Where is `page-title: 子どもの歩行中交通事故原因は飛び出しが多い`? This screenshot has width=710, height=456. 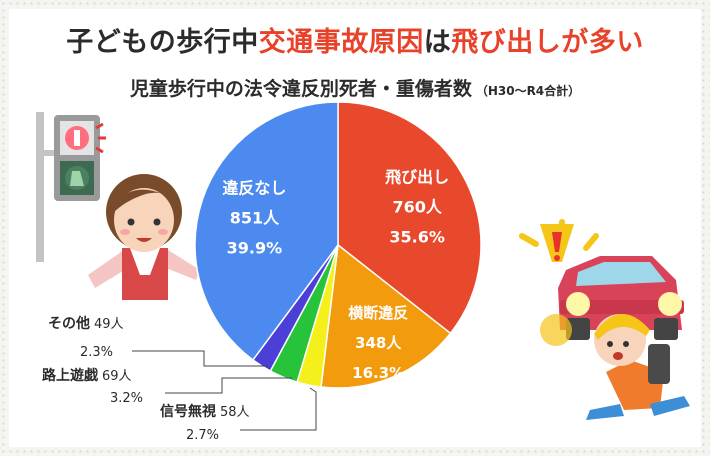
page-title: 子どもの歩行中交通事故原因は飛び出しが多い is located at coordinates (355, 39).